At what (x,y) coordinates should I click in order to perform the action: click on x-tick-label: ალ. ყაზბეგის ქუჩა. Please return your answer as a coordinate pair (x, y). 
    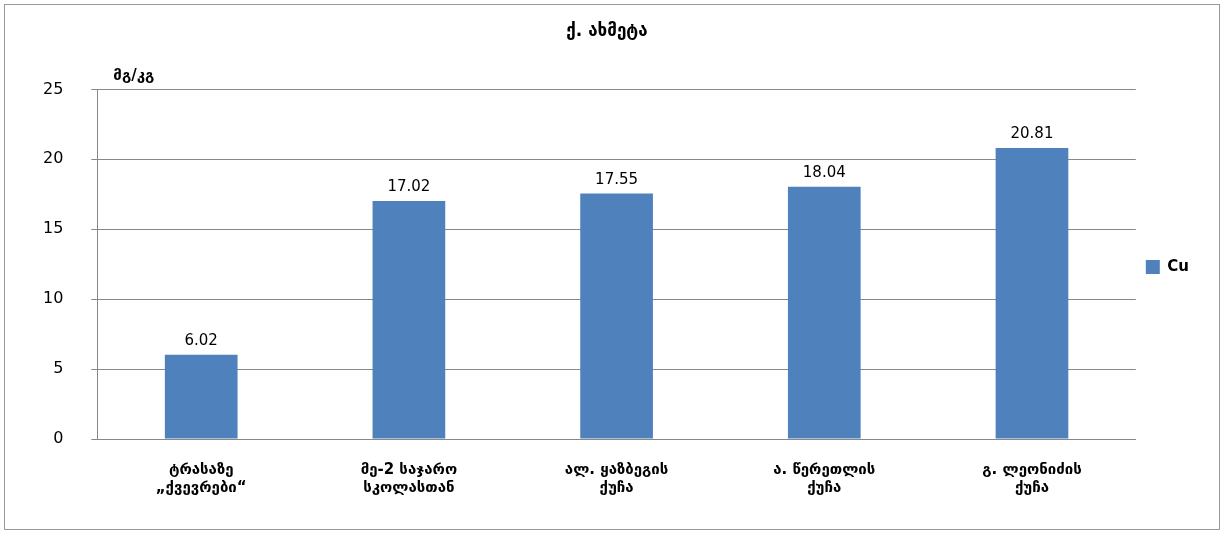
    Looking at the image, I should click on (616, 477).